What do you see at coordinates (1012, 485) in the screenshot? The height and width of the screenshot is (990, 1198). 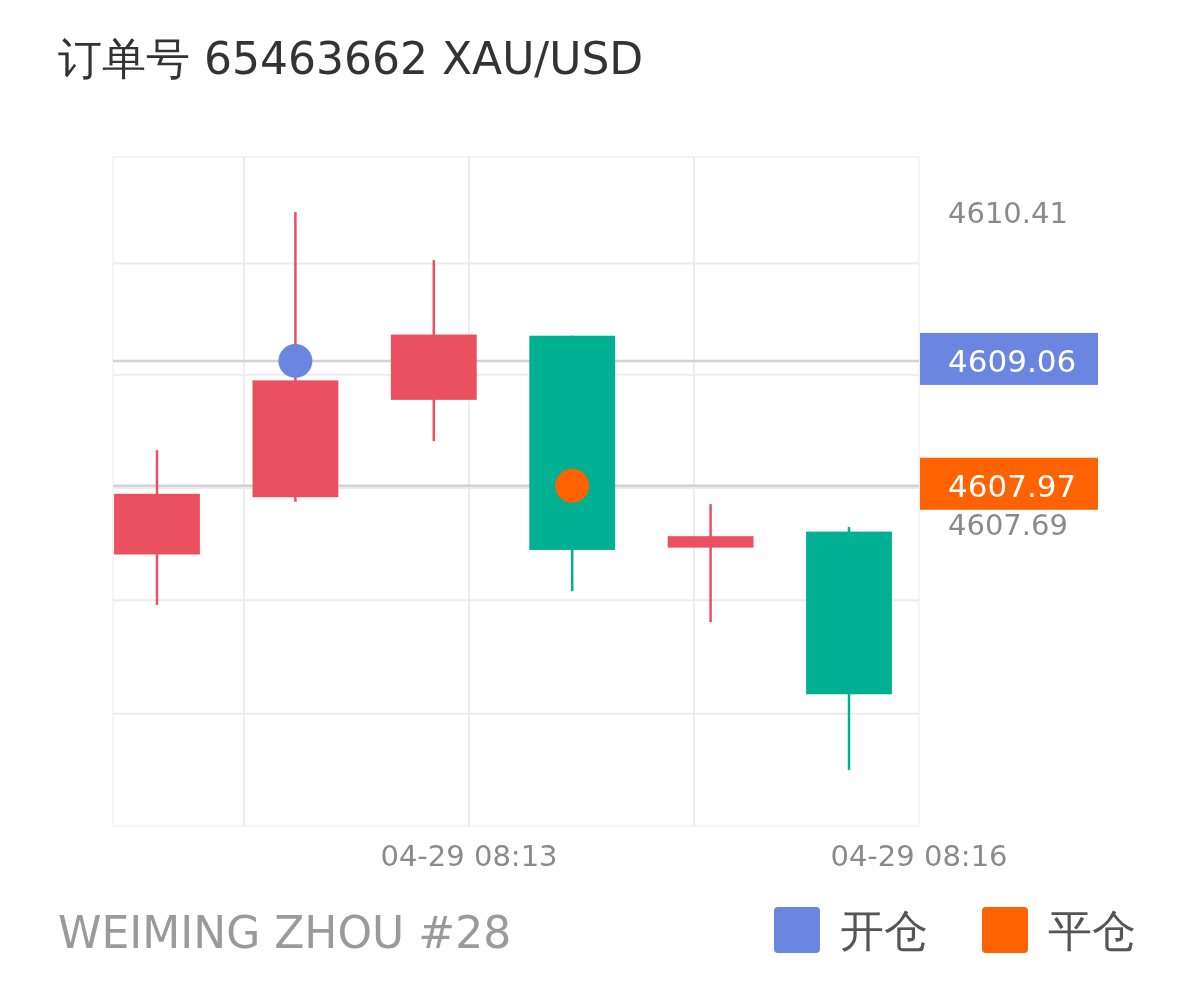 I see `ref-line-label: 4607.97` at bounding box center [1012, 485].